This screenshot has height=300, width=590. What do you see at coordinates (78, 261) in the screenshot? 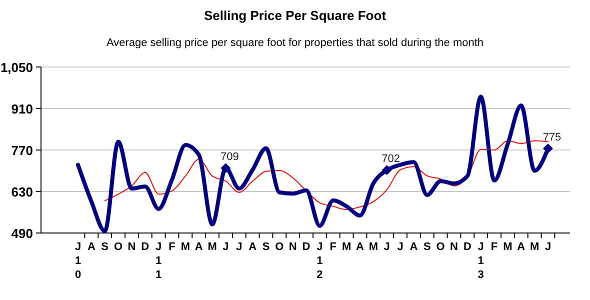
I see `x-tick-label: J 1 0` at bounding box center [78, 261].